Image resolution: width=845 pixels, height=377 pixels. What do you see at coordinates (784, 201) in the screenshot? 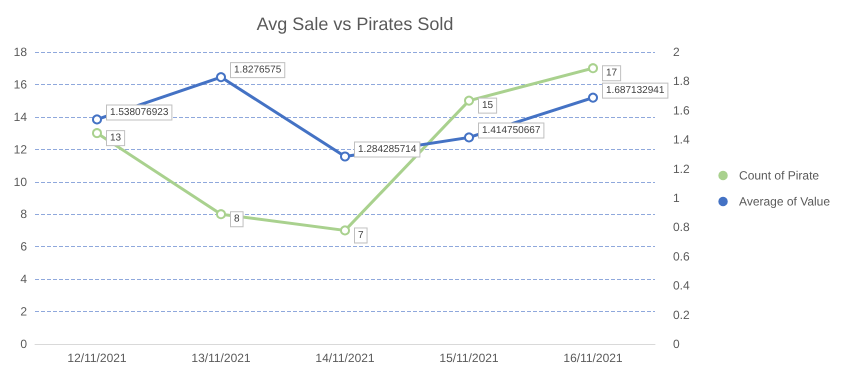
I see `legend-label: Average of Value` at bounding box center [784, 201].